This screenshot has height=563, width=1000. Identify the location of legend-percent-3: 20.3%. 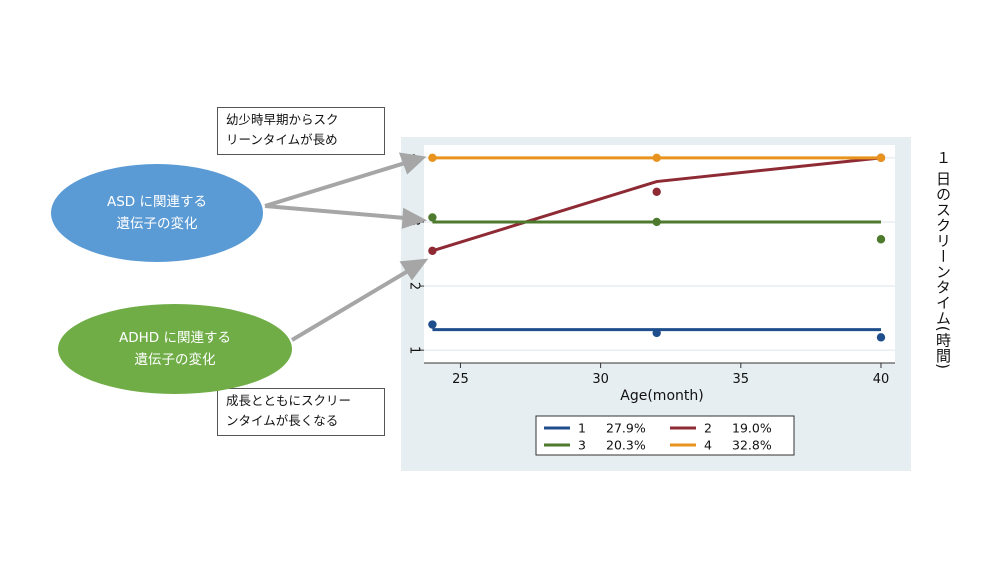
(626, 445).